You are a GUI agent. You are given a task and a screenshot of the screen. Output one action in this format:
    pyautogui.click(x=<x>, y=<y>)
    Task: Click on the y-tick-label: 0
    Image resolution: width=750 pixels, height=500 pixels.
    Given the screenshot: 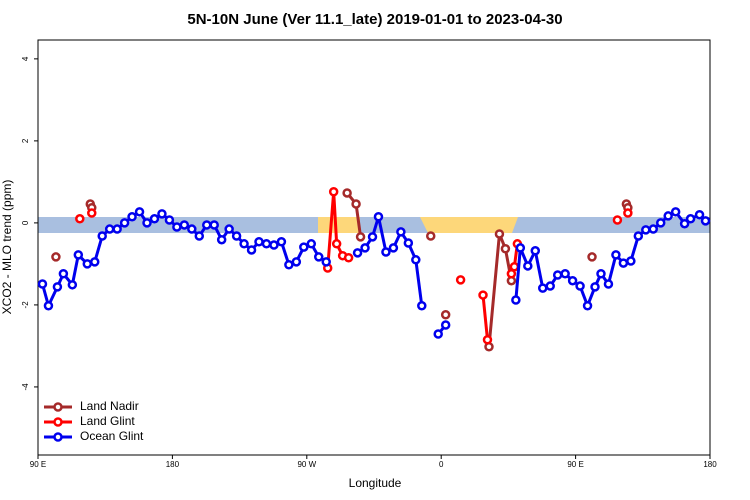 What is the action you would take?
    pyautogui.click(x=25, y=222)
    